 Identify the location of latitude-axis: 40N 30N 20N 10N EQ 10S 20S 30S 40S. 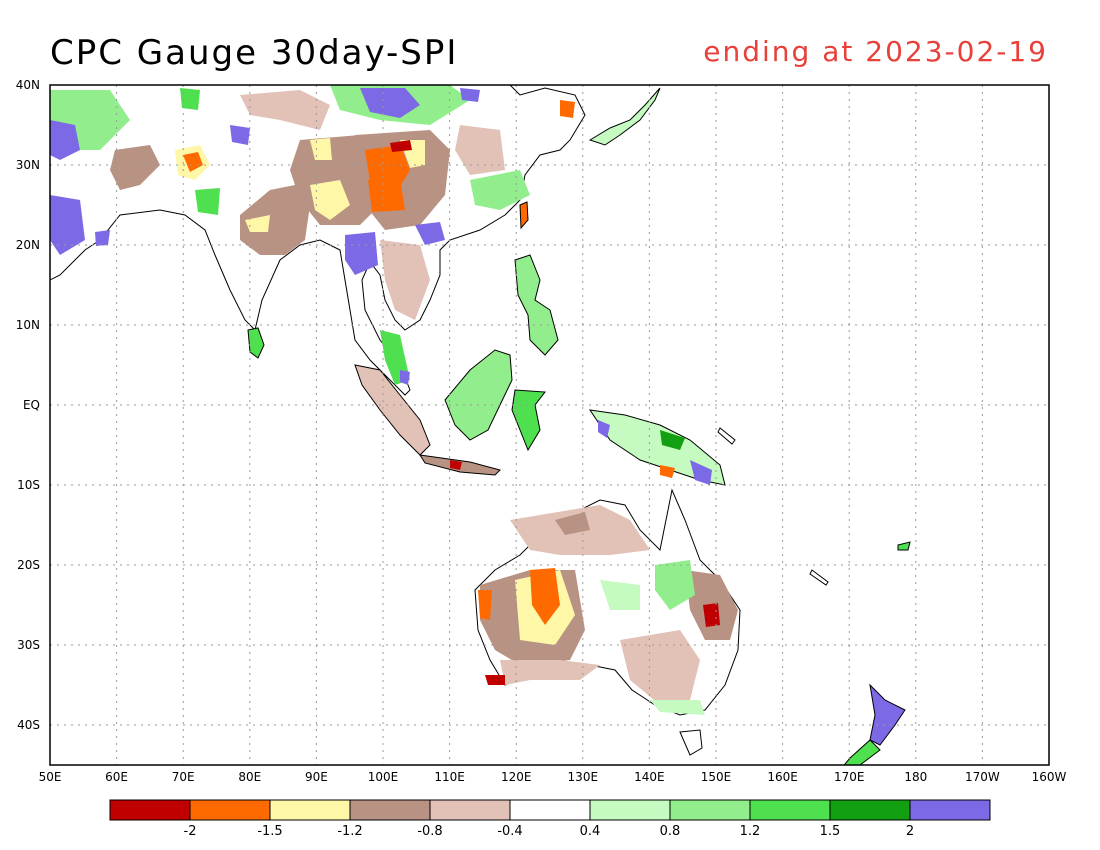
(28, 405).